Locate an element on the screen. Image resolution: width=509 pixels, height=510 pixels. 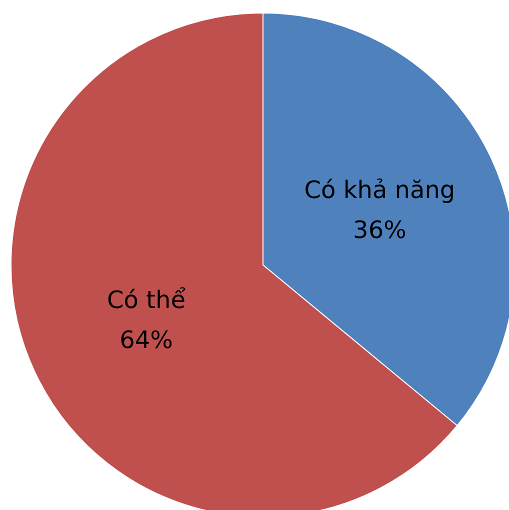
data-label: 36% is located at coordinates (379, 230).